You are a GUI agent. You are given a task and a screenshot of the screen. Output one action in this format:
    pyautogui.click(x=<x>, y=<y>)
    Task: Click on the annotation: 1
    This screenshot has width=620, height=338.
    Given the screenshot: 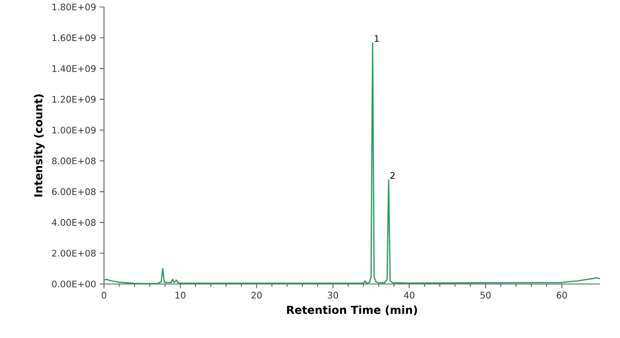 What is the action you would take?
    pyautogui.click(x=376, y=38)
    